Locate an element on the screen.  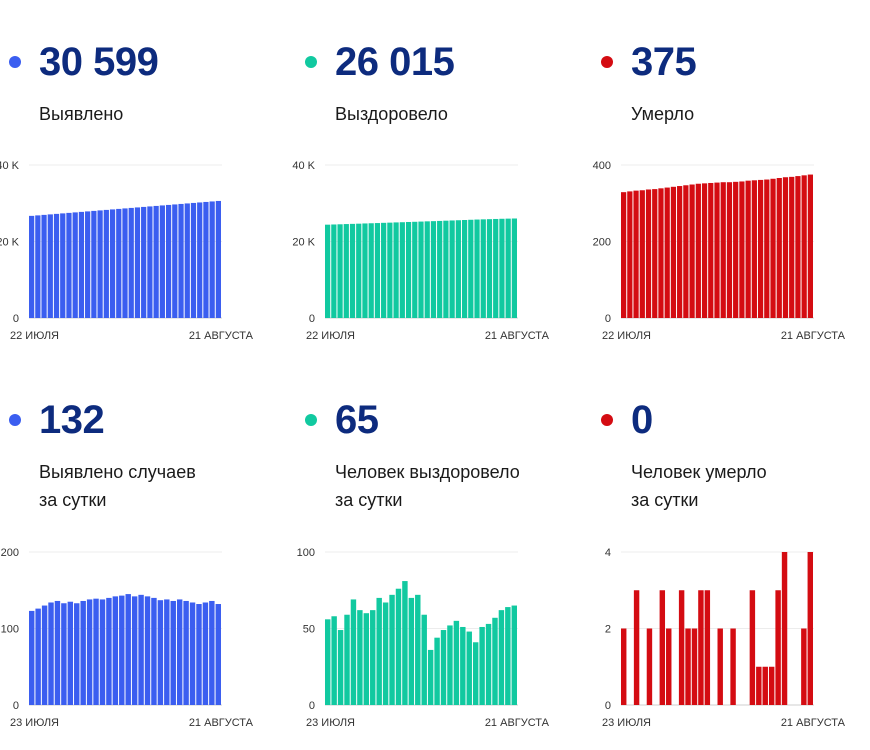
detected-label: Выявлено is located at coordinates (81, 114).